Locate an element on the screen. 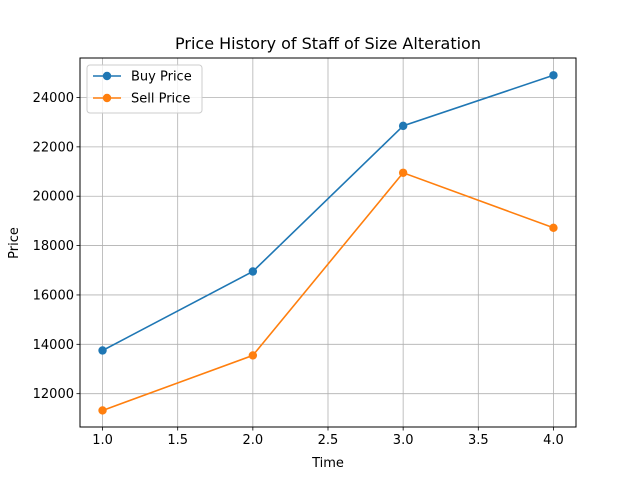 This screenshot has height=480, width=640. legend-box is located at coordinates (144, 89).